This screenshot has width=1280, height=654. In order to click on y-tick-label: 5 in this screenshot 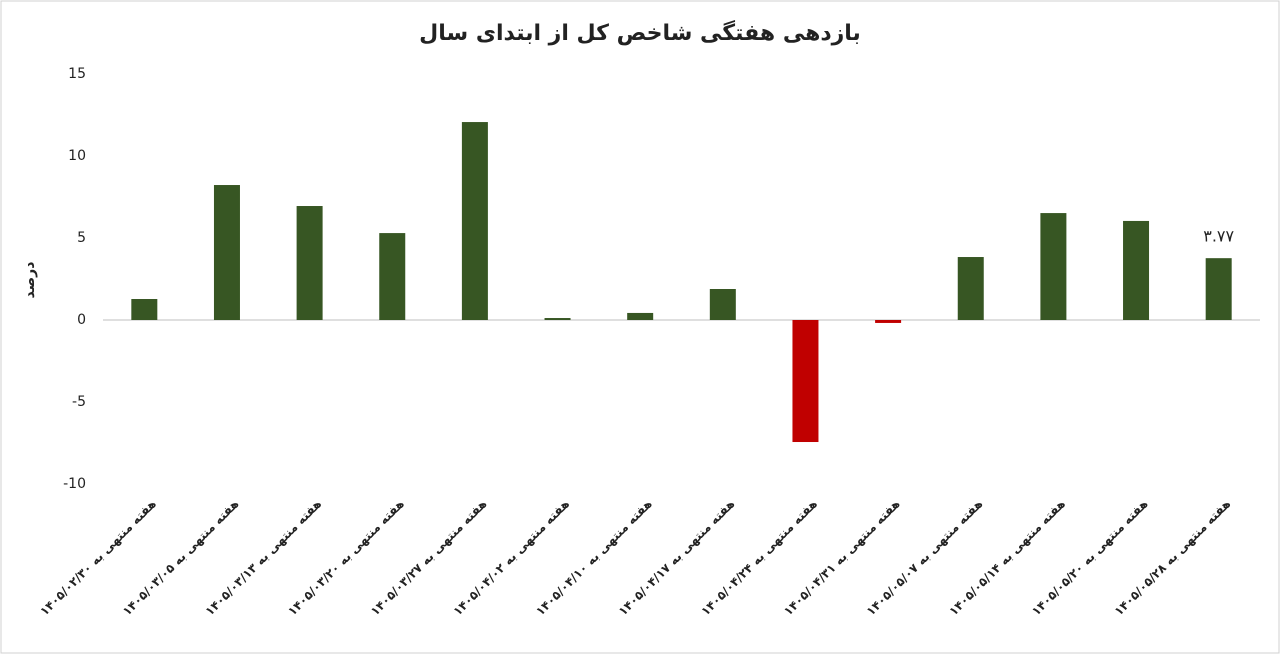, I will do `click(81, 238)`.